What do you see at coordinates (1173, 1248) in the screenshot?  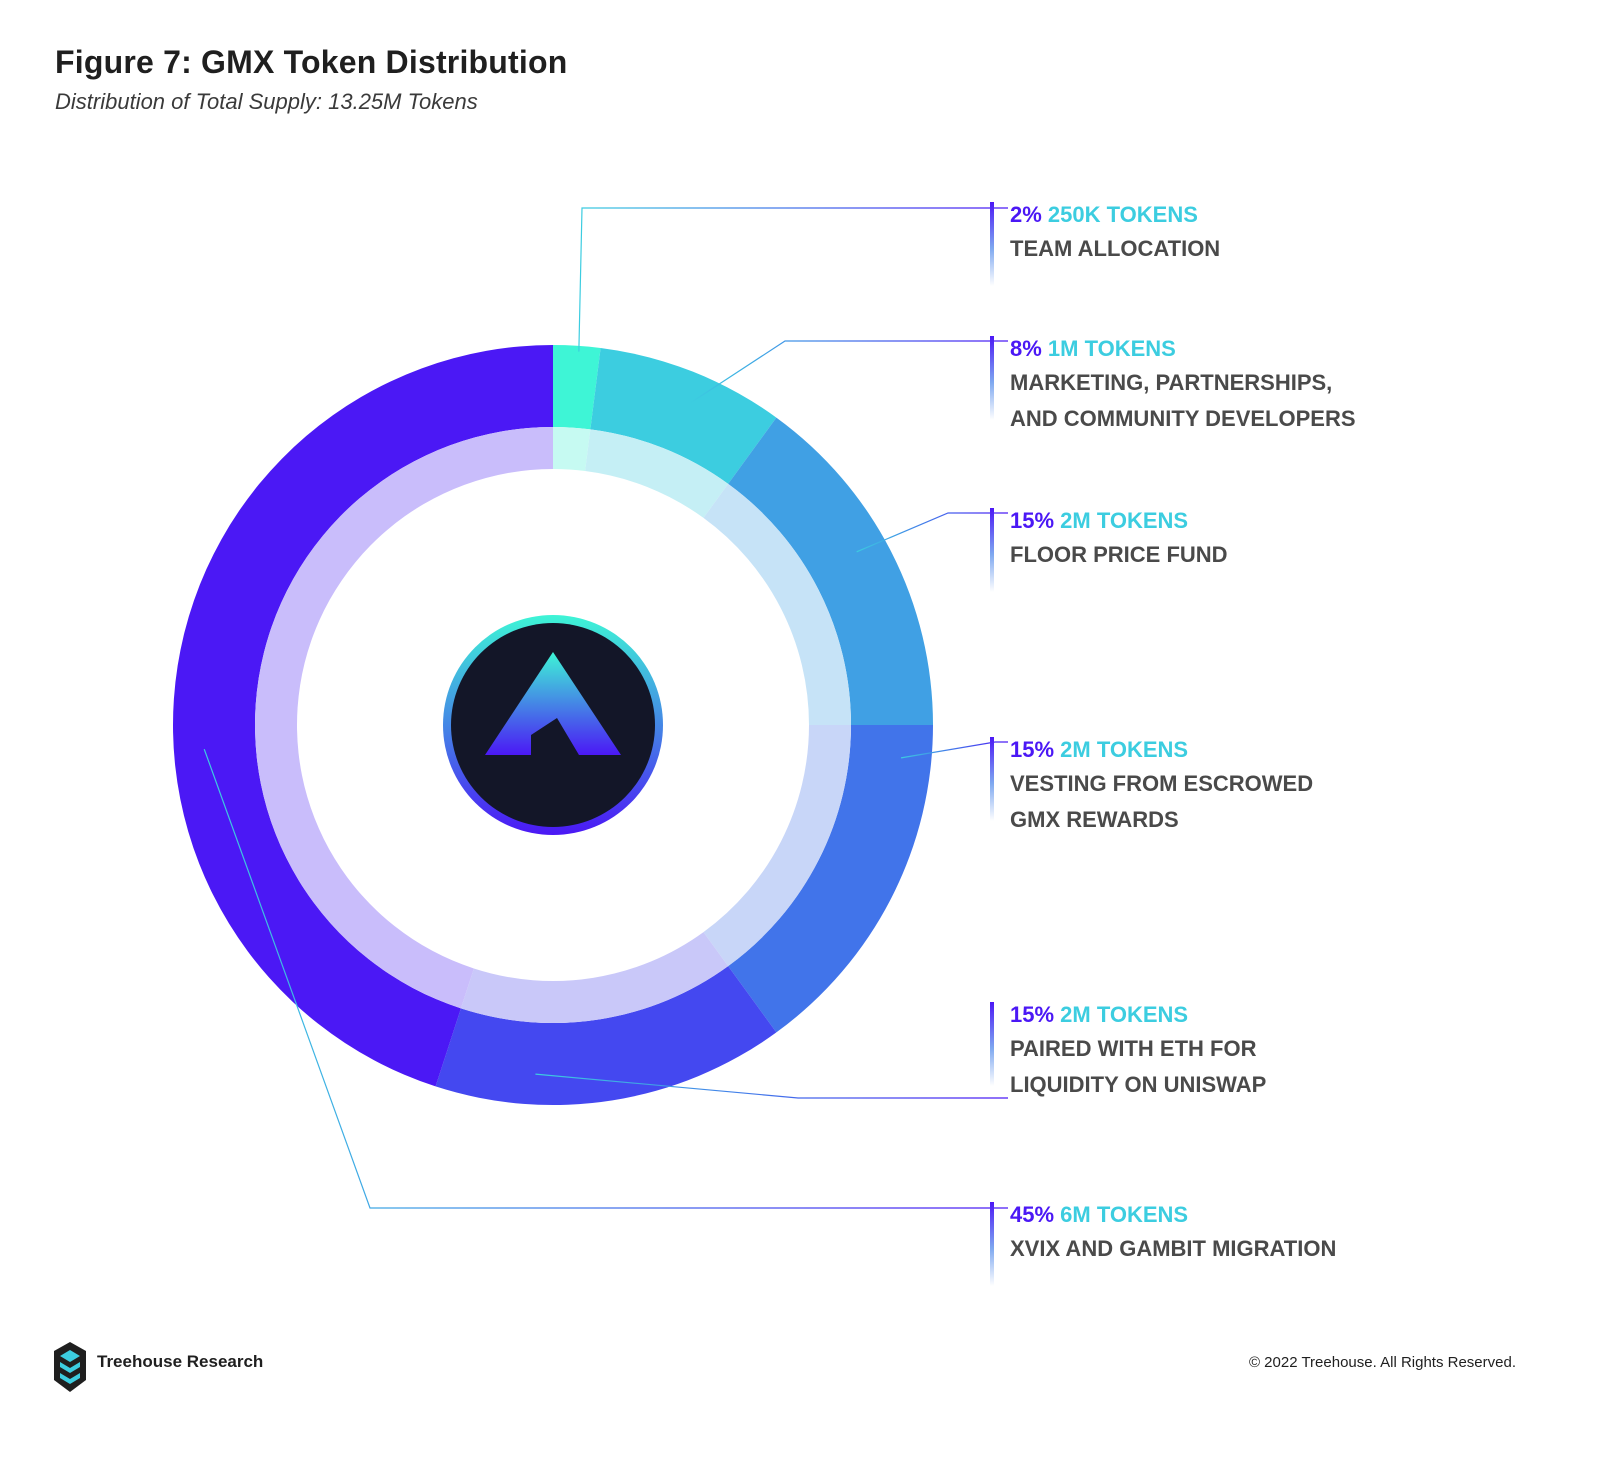 I see `slice-description: XVIX AND GAMBIT MIGRATION` at bounding box center [1173, 1248].